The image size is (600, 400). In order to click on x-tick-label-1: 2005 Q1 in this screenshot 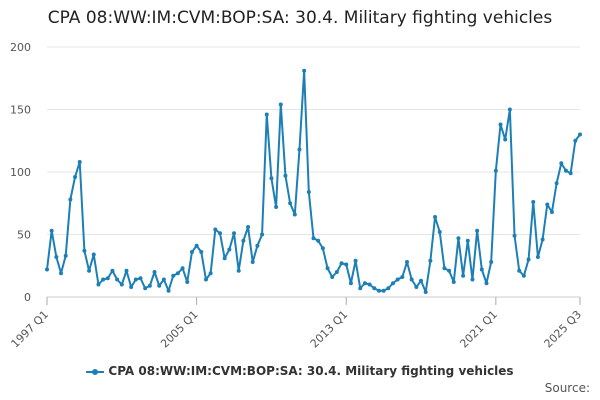, I will do `click(179, 329)`.